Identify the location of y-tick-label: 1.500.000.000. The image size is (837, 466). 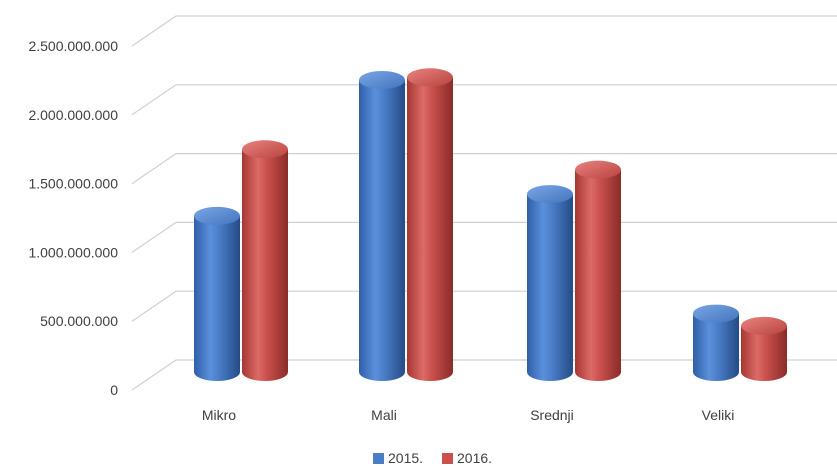
(73, 184).